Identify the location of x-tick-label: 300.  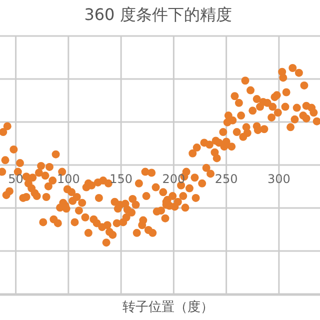
(278, 179).